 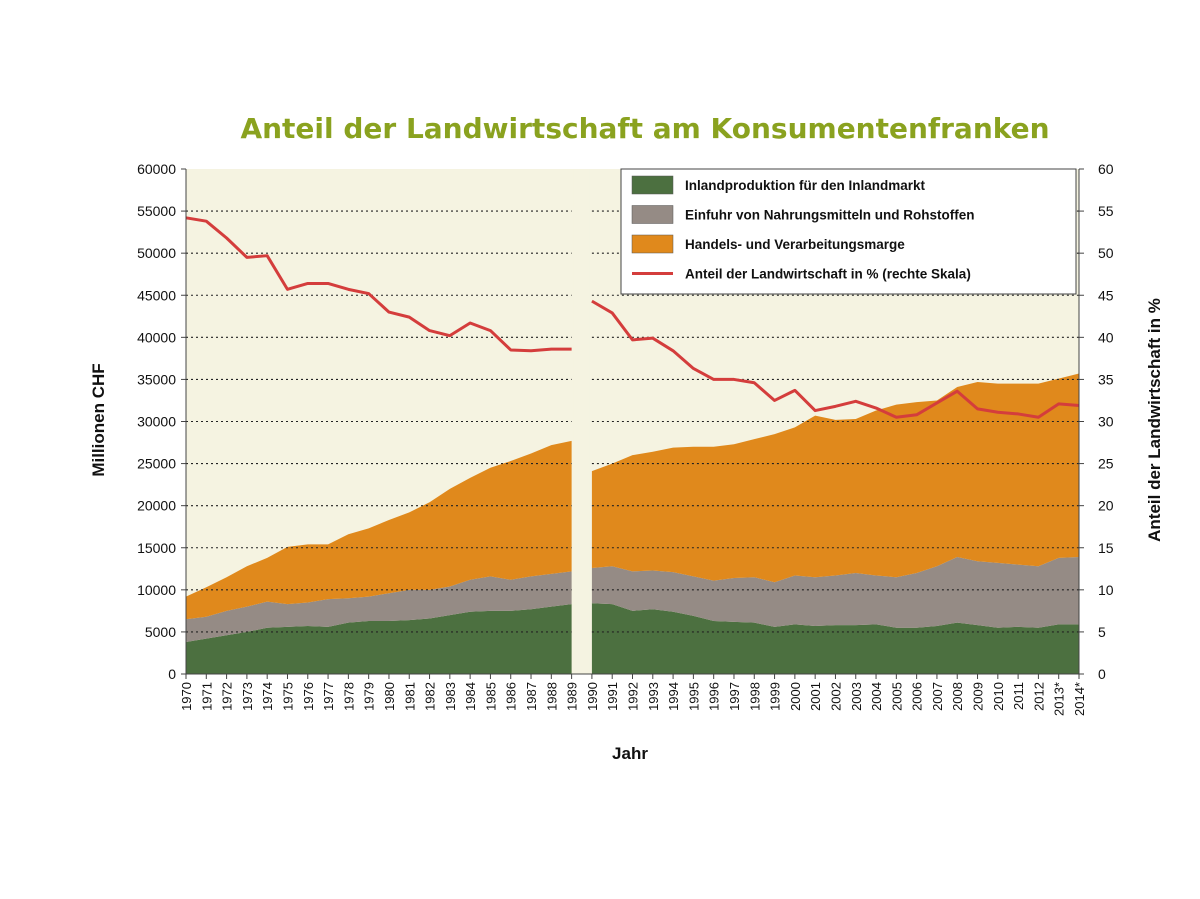 What do you see at coordinates (156, 169) in the screenshot?
I see `y-tick-label: 60000` at bounding box center [156, 169].